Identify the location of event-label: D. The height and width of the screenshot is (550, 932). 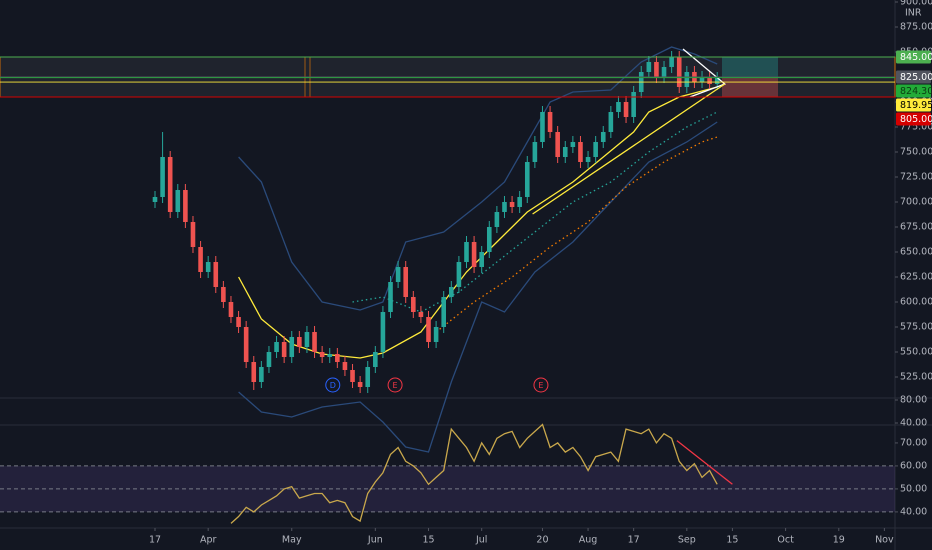
(333, 385).